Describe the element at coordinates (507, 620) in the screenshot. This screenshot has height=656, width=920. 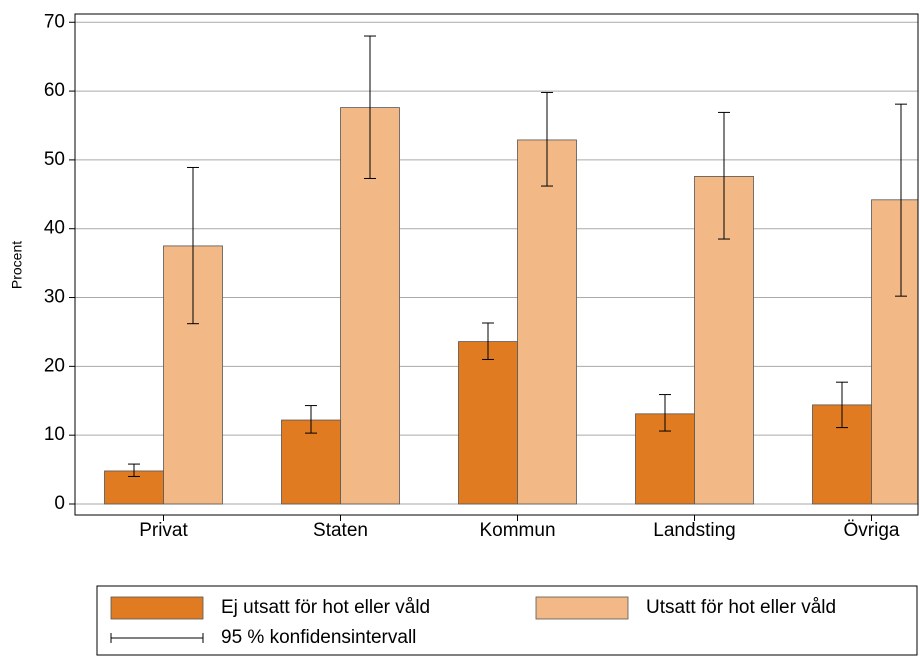
I see `legend` at that location.